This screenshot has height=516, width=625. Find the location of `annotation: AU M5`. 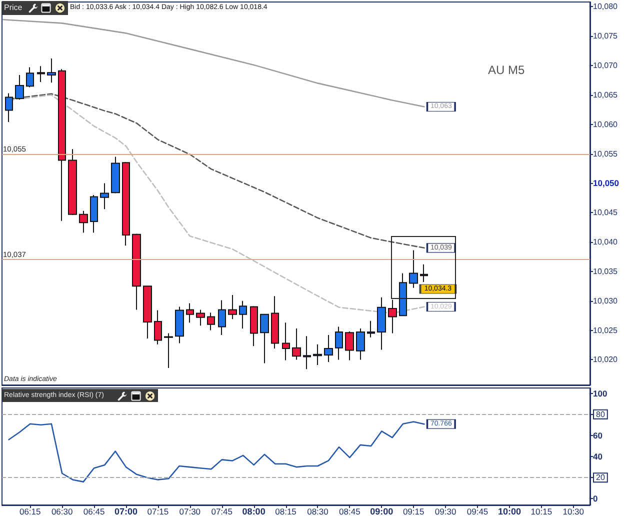

annotation: AU M5 is located at coordinates (506, 70).